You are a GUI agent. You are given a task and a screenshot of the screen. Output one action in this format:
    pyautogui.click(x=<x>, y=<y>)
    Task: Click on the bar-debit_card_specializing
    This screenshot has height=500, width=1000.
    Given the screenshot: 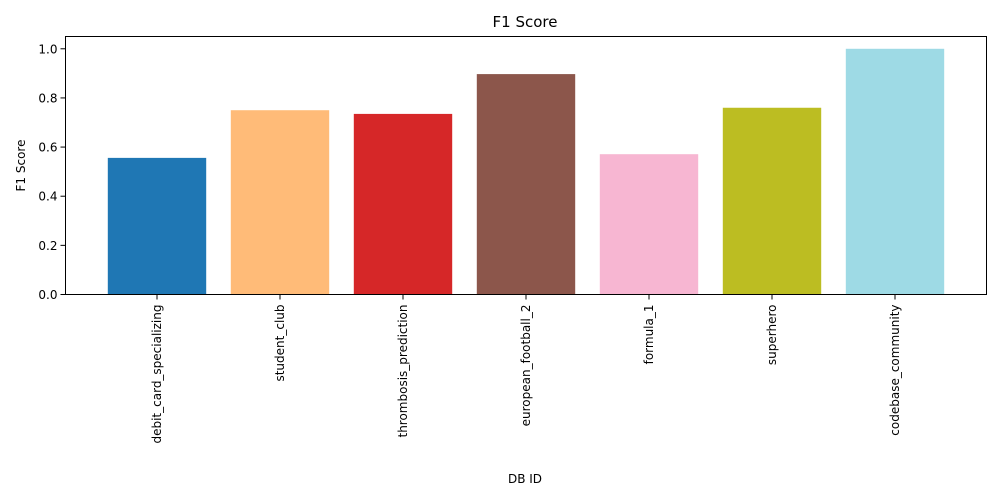 What is the action you would take?
    pyautogui.click(x=157, y=226)
    